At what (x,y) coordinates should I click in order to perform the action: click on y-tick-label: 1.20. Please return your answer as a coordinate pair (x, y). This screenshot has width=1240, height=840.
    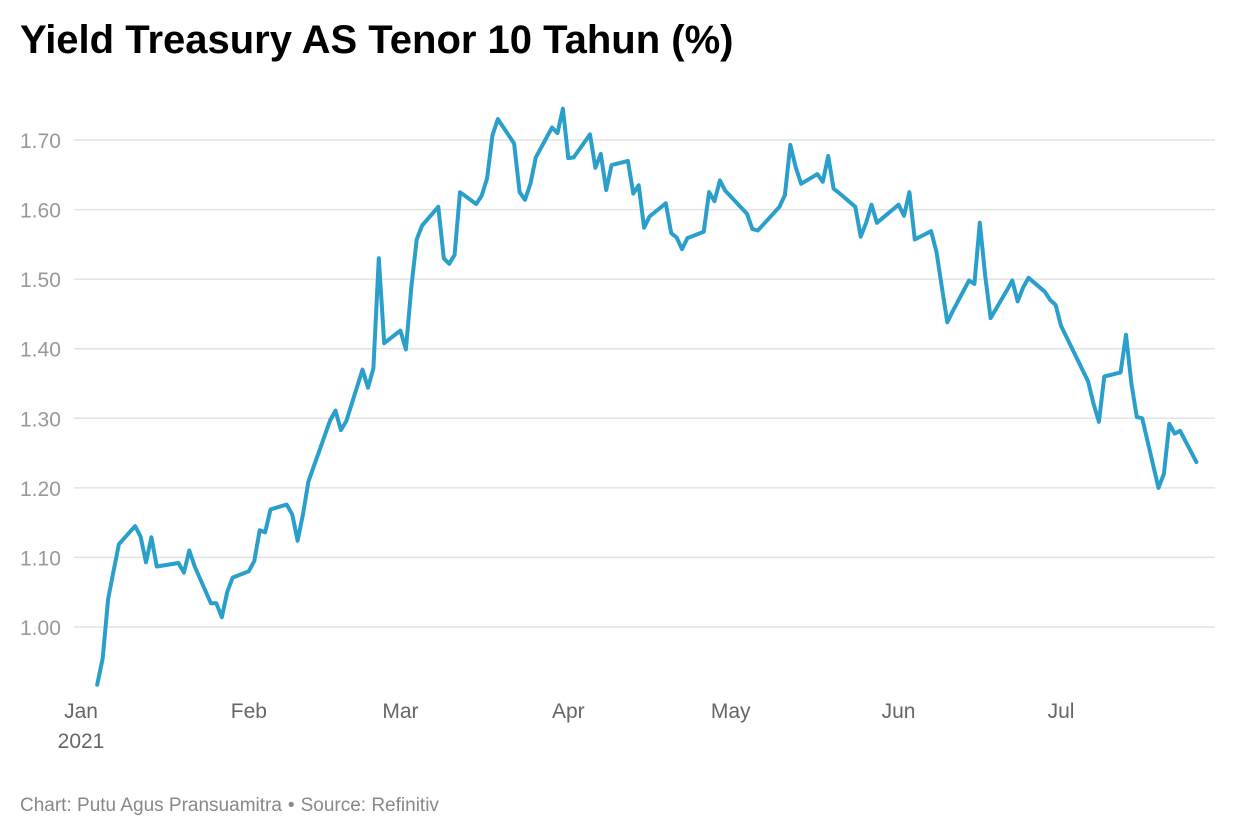
    Looking at the image, I should click on (40, 489).